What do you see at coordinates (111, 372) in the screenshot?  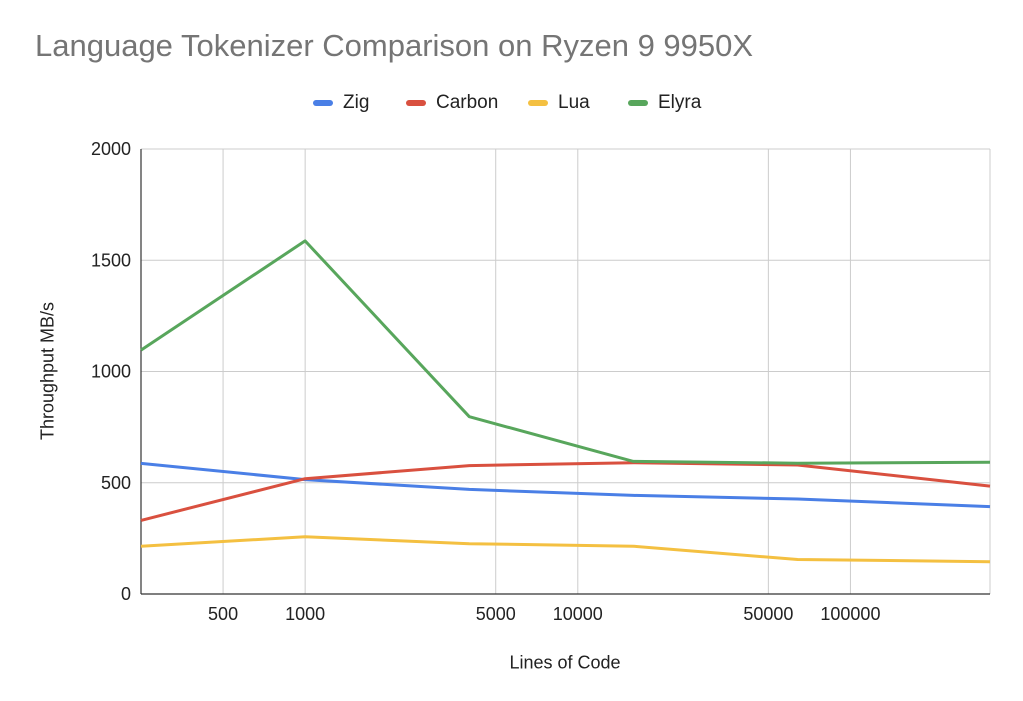 I see `y-tick-label: 1000` at bounding box center [111, 372].